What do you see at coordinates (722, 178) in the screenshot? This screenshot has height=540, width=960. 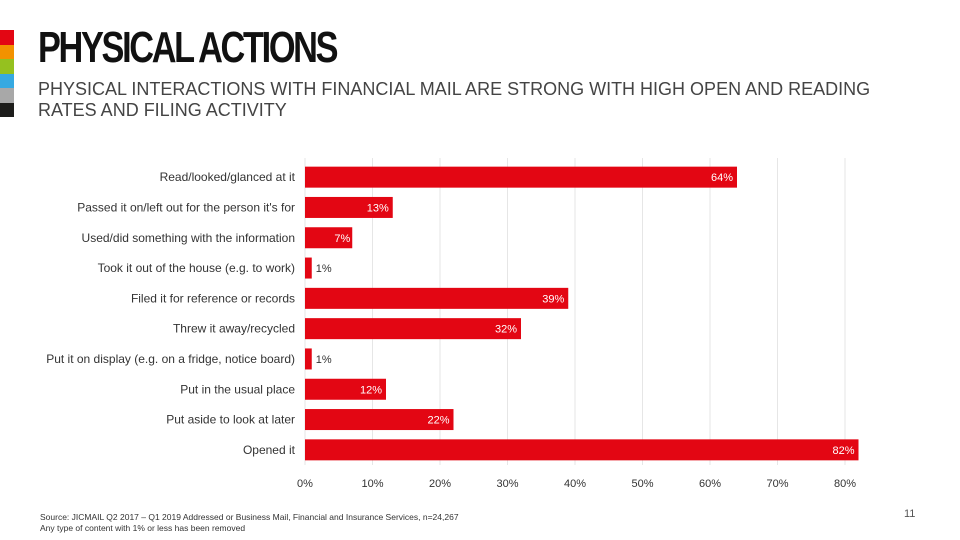 I see `data-label: 64%` at bounding box center [722, 178].